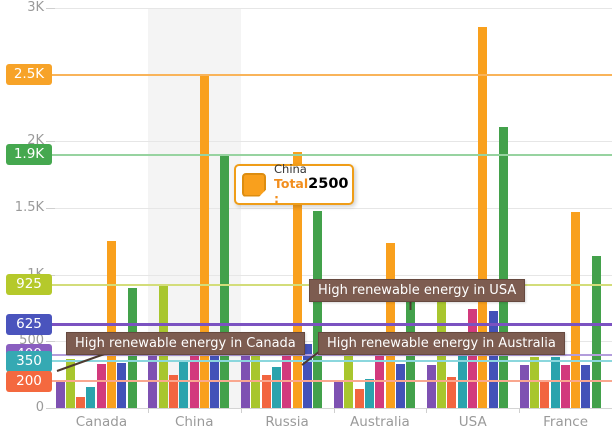 The image size is (612, 443). I want to click on bar-australia-purple, so click(338, 394).